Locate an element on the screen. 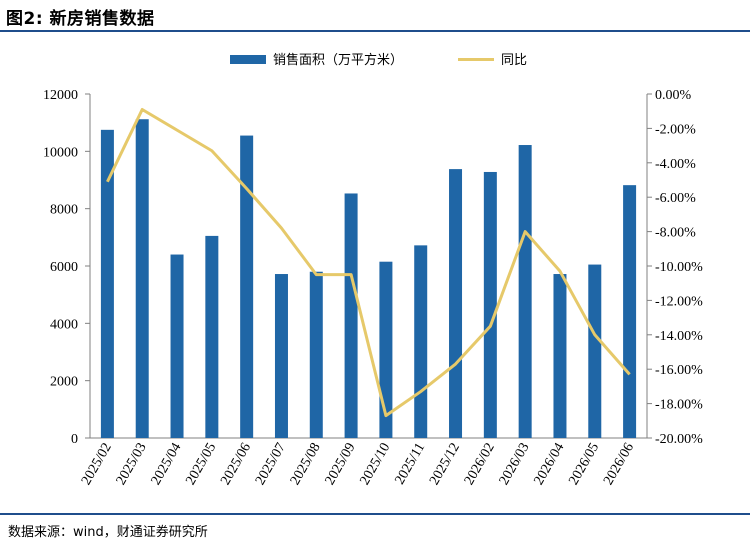  x-tick-label: 2026/05 is located at coordinates (584, 464).